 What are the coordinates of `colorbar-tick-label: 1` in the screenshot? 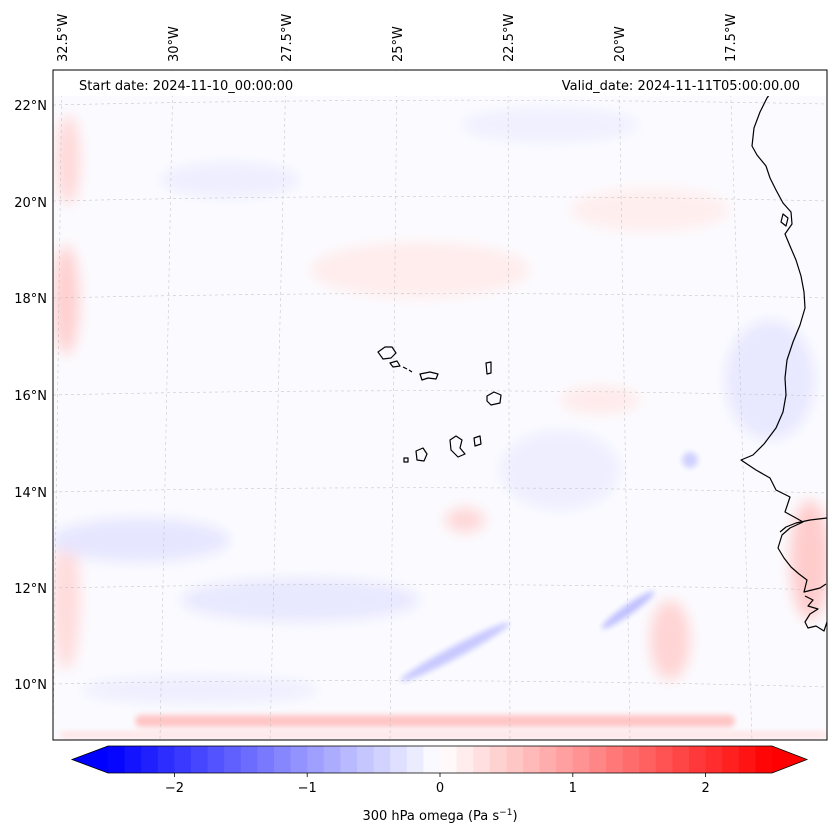 It's located at (573, 788).